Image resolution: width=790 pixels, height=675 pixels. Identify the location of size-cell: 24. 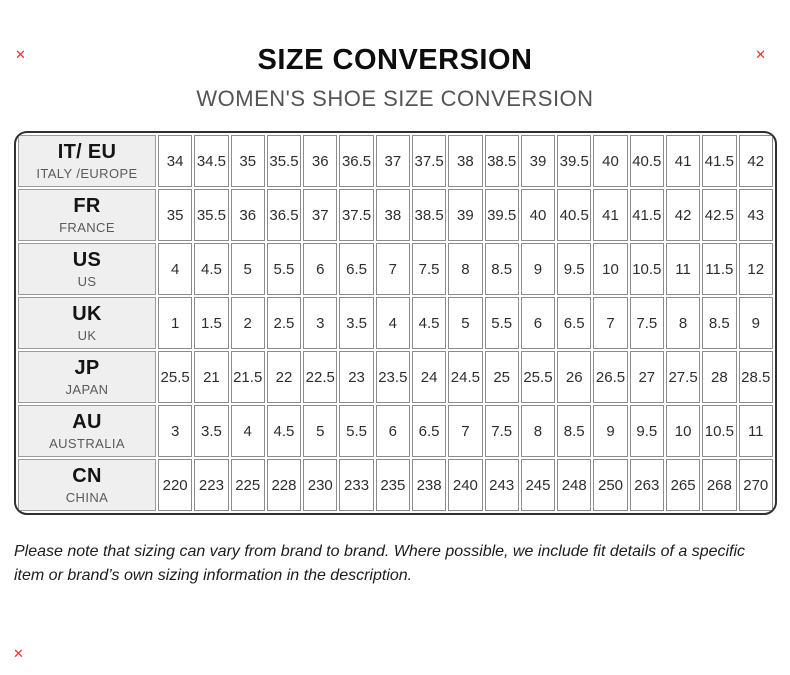
(429, 377).